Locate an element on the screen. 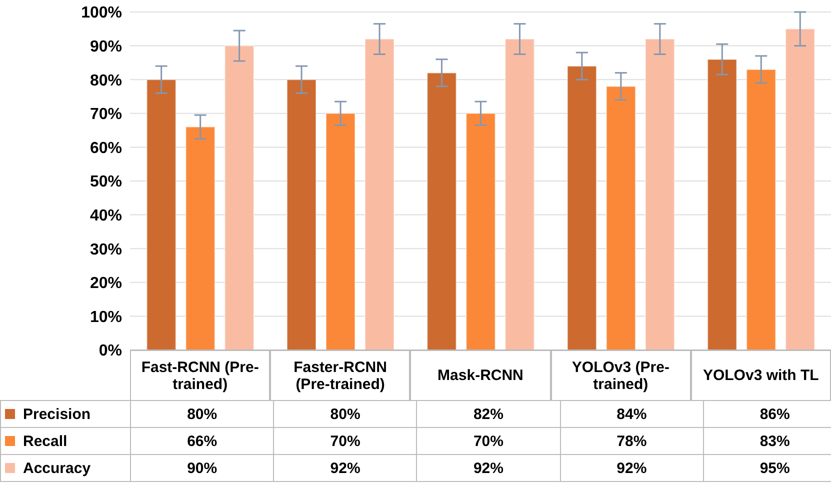  x-tick-label: Fast-RCNN (Pre-trained) is located at coordinates (200, 375).